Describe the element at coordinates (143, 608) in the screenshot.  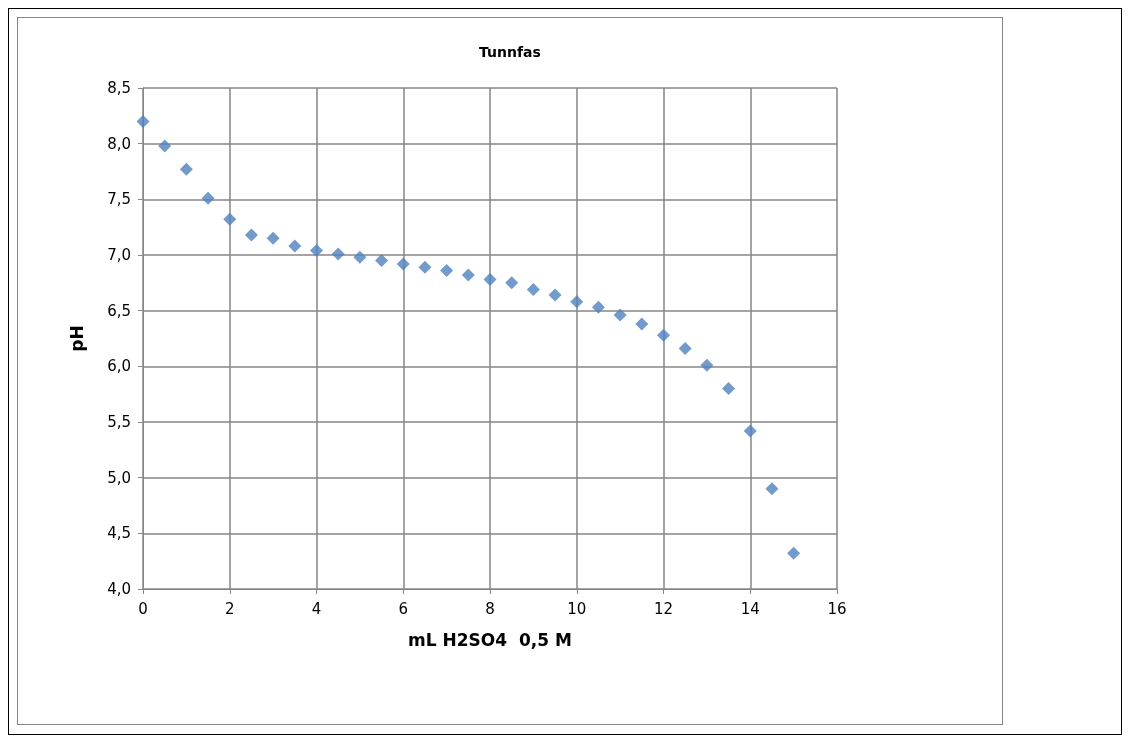
I see `x-tick-label: 0` at that location.